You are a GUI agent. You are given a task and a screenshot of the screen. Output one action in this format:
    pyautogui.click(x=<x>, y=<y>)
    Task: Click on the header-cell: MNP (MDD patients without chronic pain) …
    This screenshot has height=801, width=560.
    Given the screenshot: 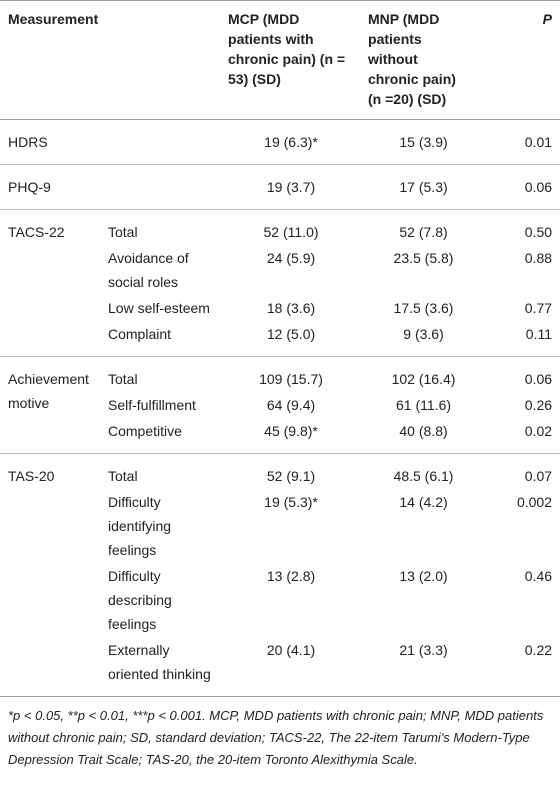 What is the action you would take?
    pyautogui.click(x=423, y=60)
    